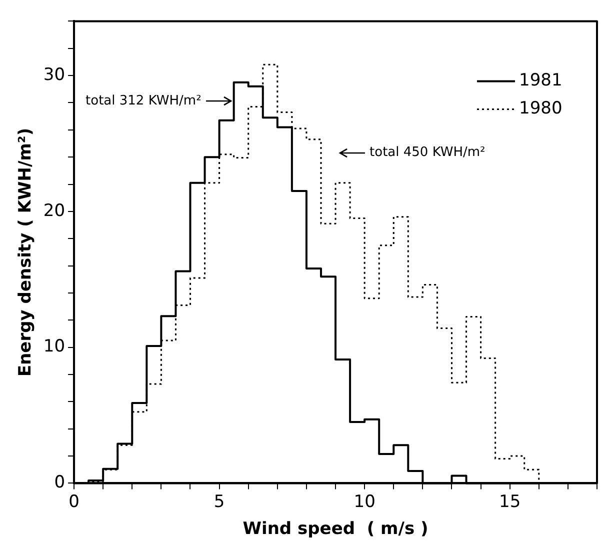 Image resolution: width=611 pixels, height=554 pixels. Describe the element at coordinates (540, 80) in the screenshot. I see `legend-label: 1981` at that location.